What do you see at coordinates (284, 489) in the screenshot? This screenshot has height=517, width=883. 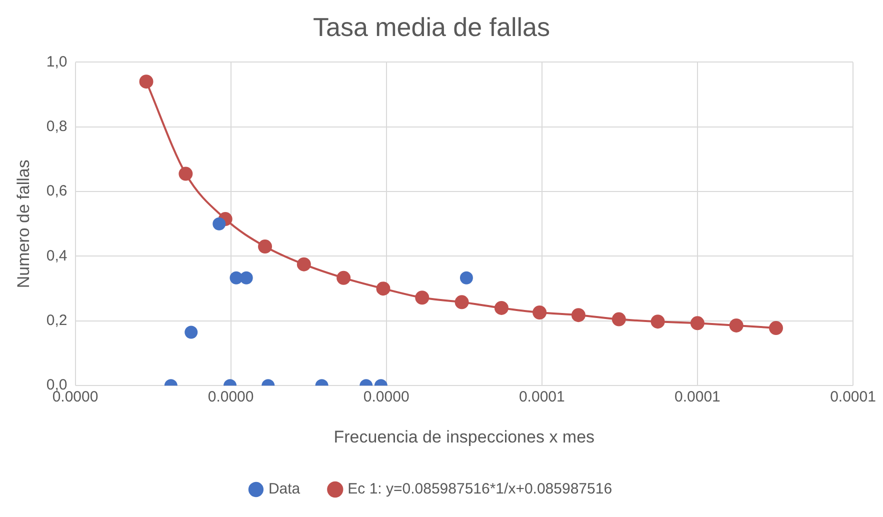 I see `legend-label: Data` at bounding box center [284, 489].